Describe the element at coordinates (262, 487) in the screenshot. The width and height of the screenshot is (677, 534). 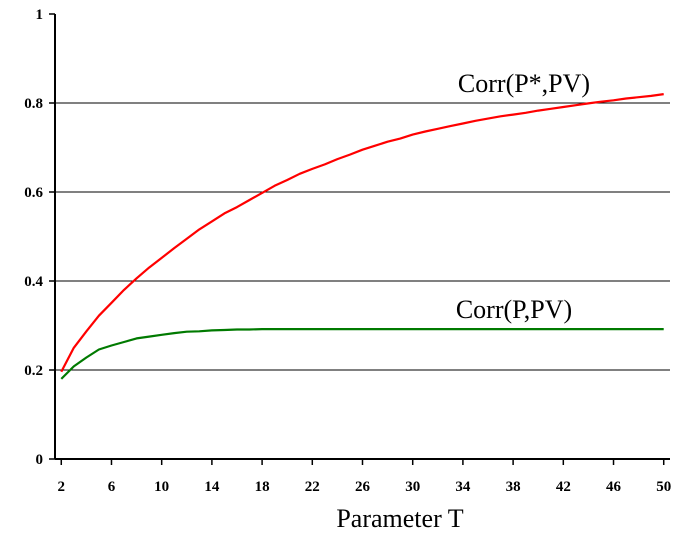
I see `x-tick-label: 18` at that location.